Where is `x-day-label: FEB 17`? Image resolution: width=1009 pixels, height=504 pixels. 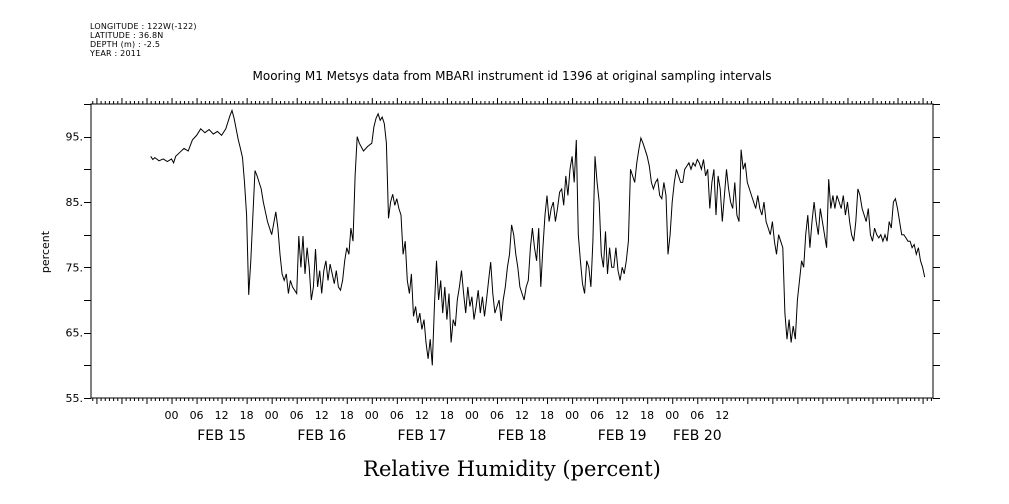 x-day-label: FEB 17 is located at coordinates (421, 436).